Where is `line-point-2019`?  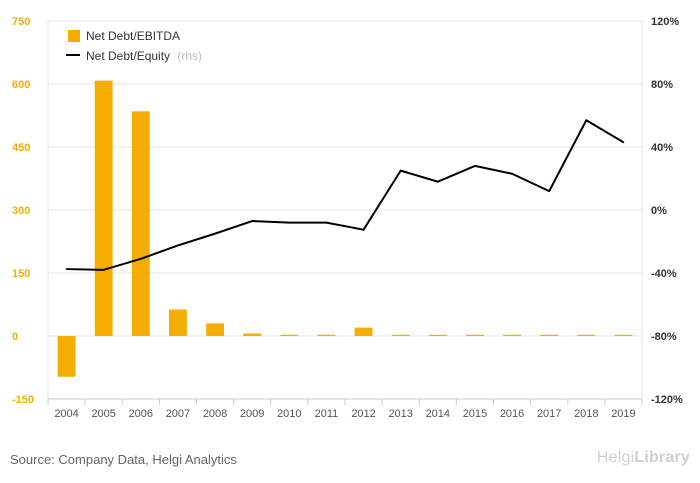 line-point-2019 is located at coordinates (623, 142).